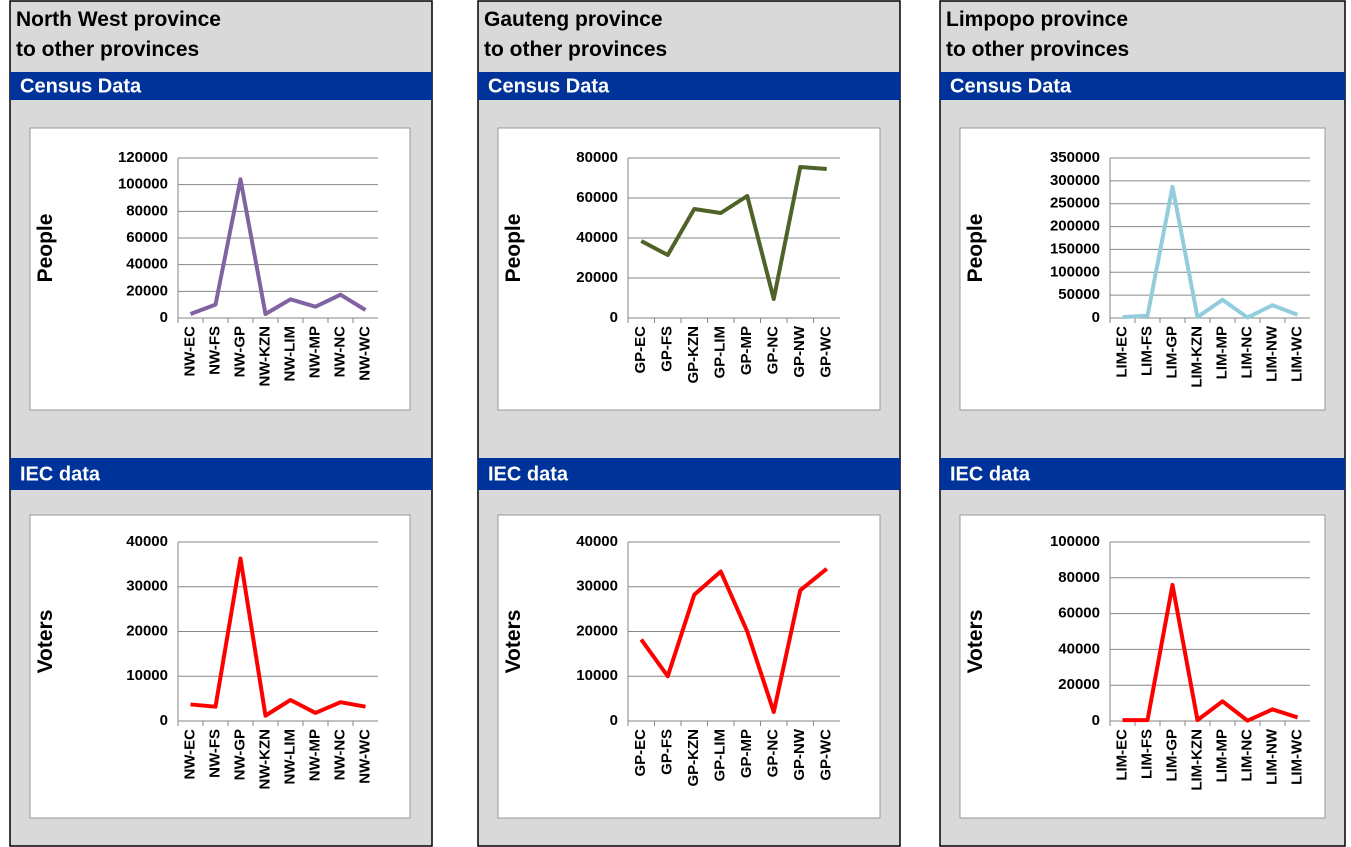 This screenshot has height=847, width=1351. What do you see at coordinates (118, 19) in the screenshot?
I see `panel-title: North West province` at bounding box center [118, 19].